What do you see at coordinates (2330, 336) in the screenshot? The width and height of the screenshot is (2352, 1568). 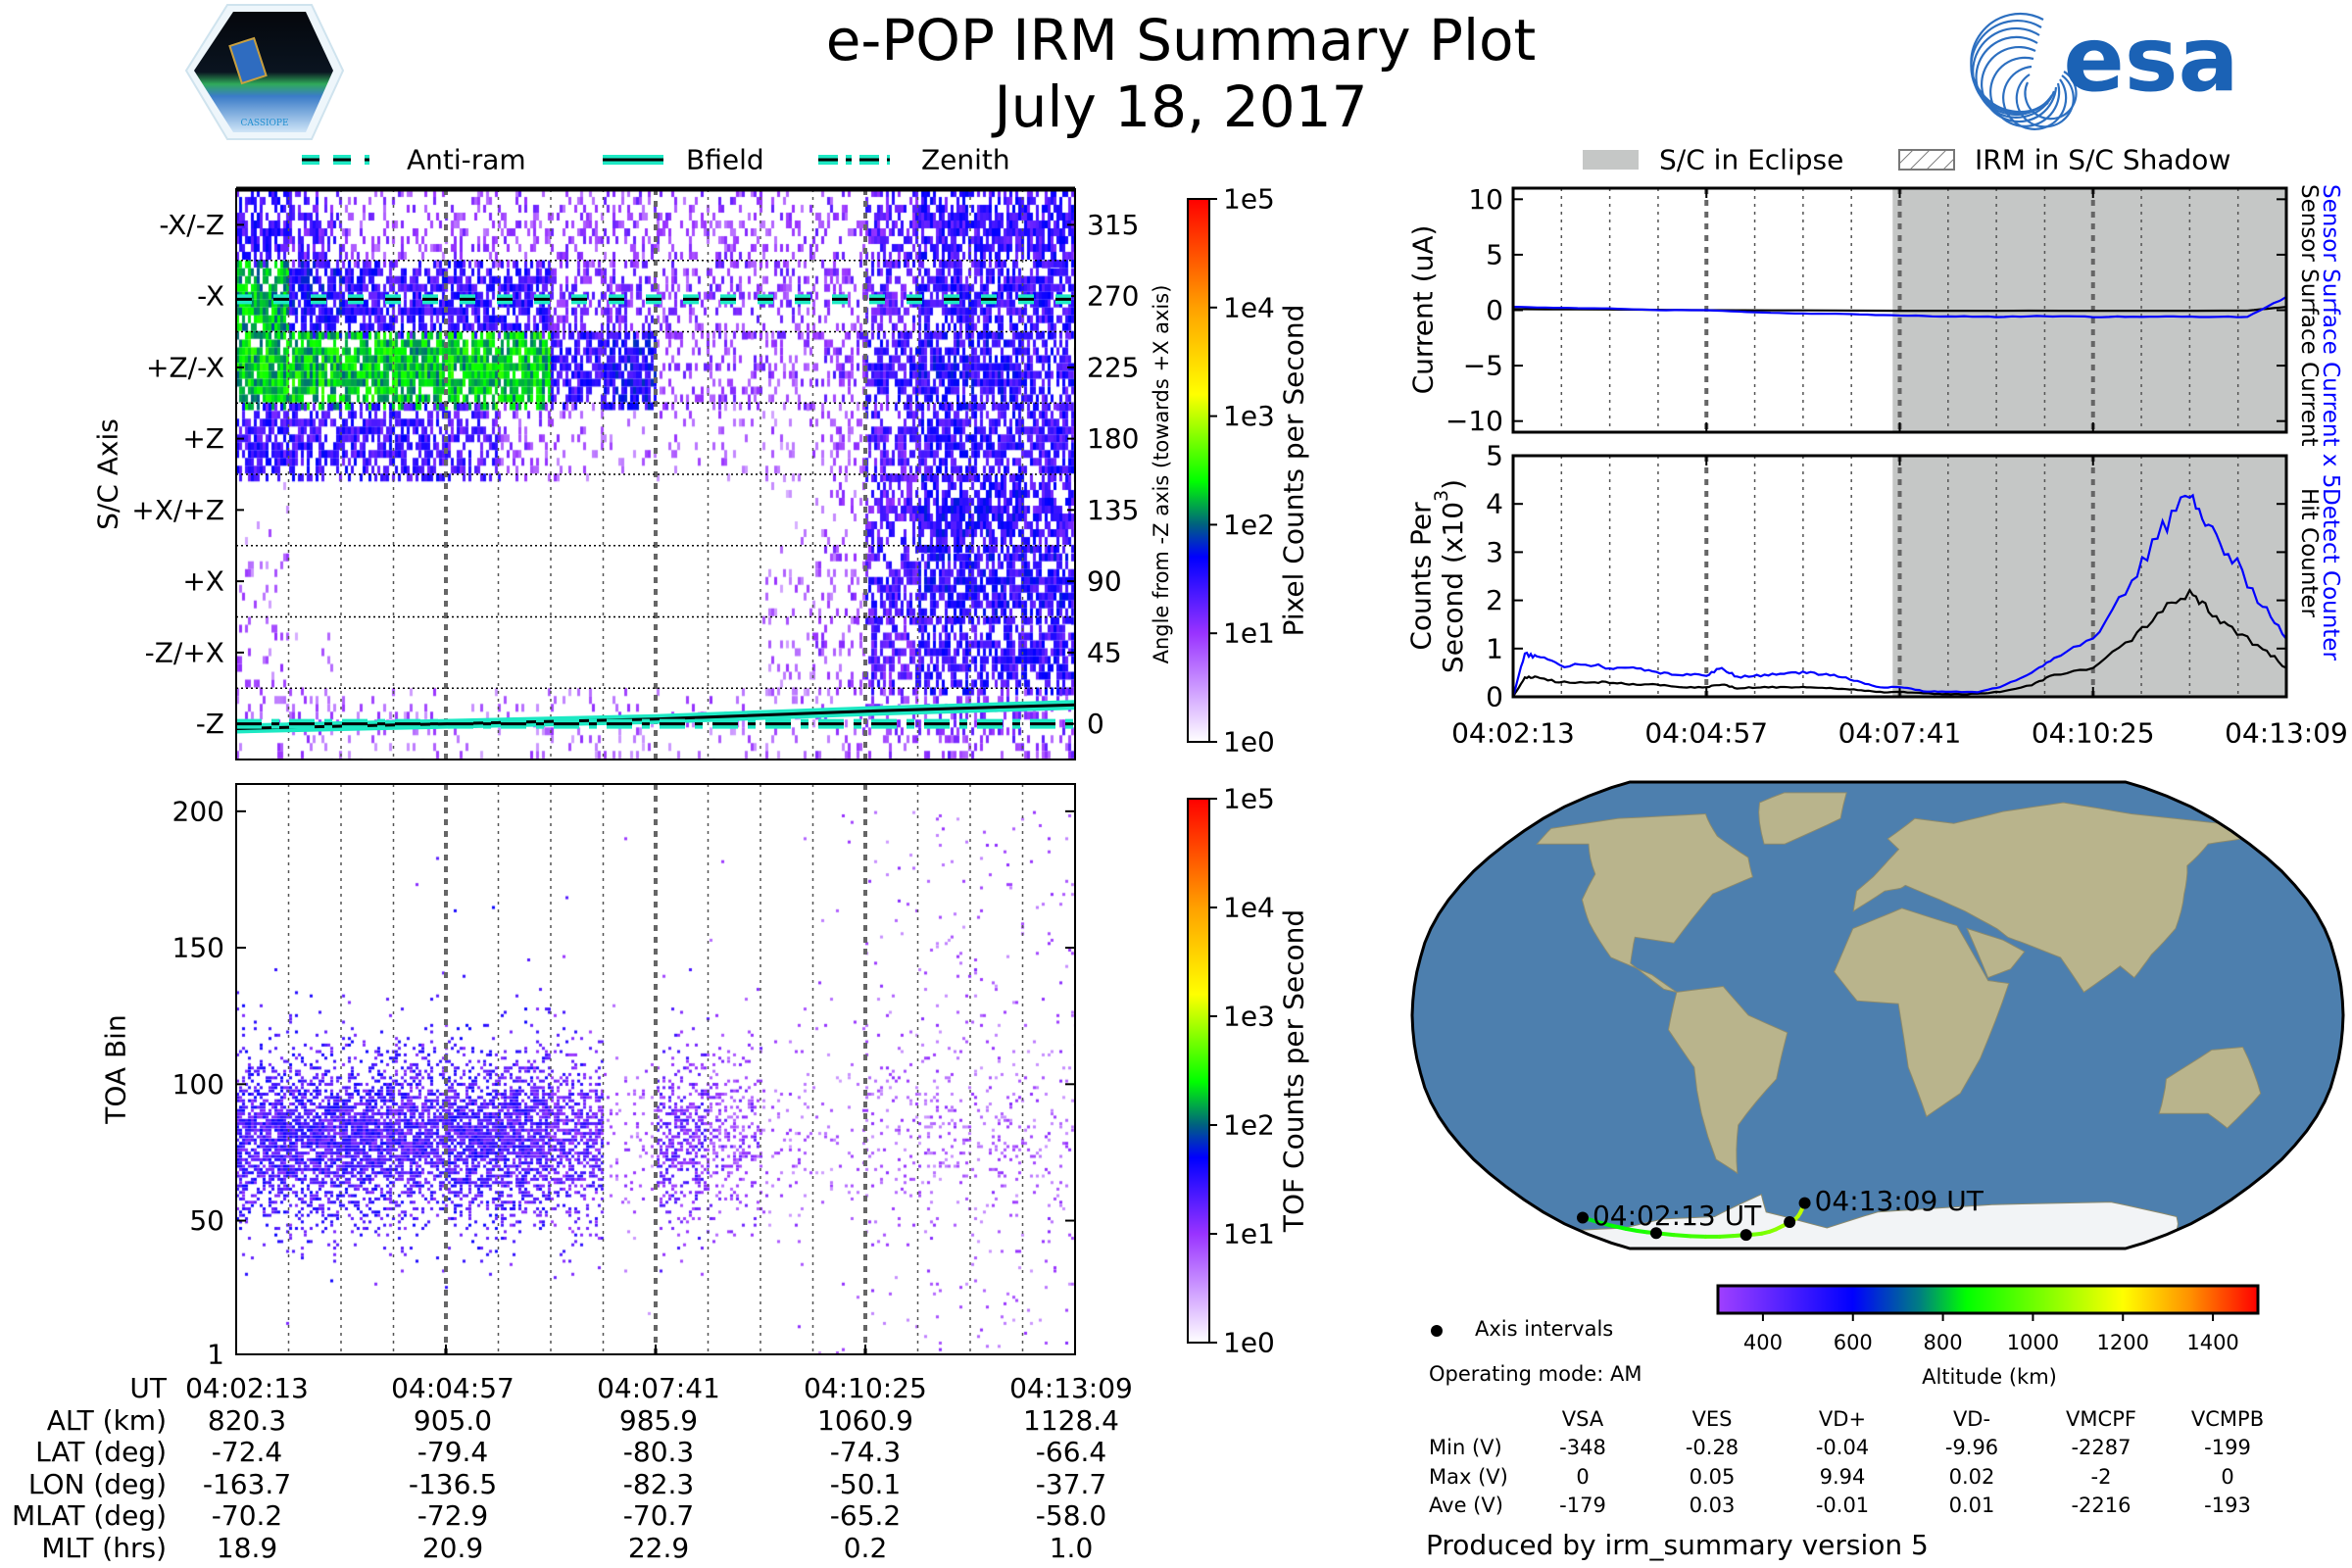 I see `side-label-sensor-x5: Sensor Surface Current x 5` at bounding box center [2330, 336].